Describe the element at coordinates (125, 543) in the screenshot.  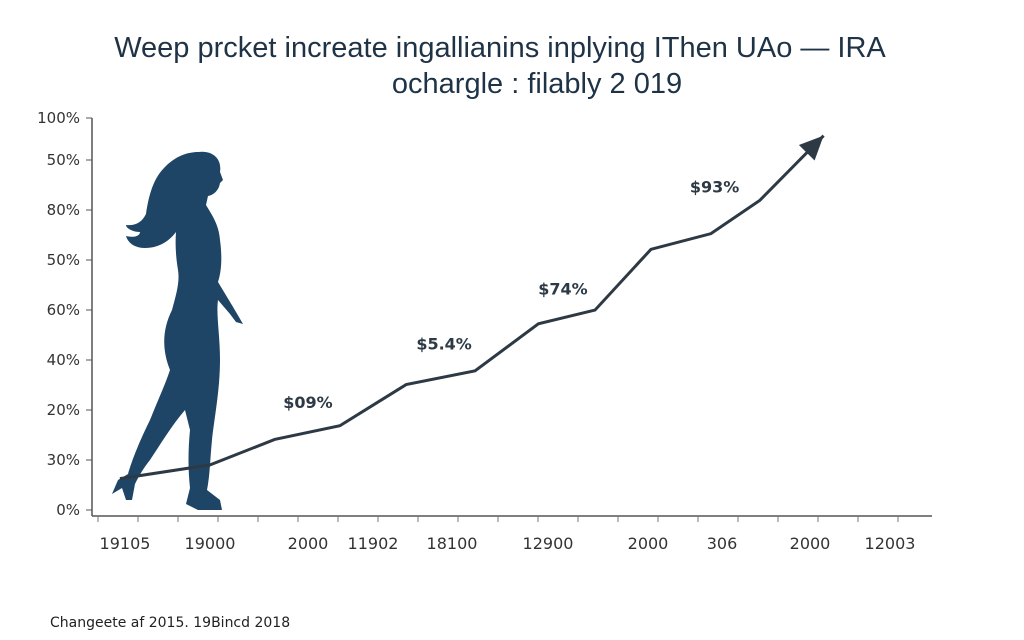
I see `x-tick-label: 19105` at that location.